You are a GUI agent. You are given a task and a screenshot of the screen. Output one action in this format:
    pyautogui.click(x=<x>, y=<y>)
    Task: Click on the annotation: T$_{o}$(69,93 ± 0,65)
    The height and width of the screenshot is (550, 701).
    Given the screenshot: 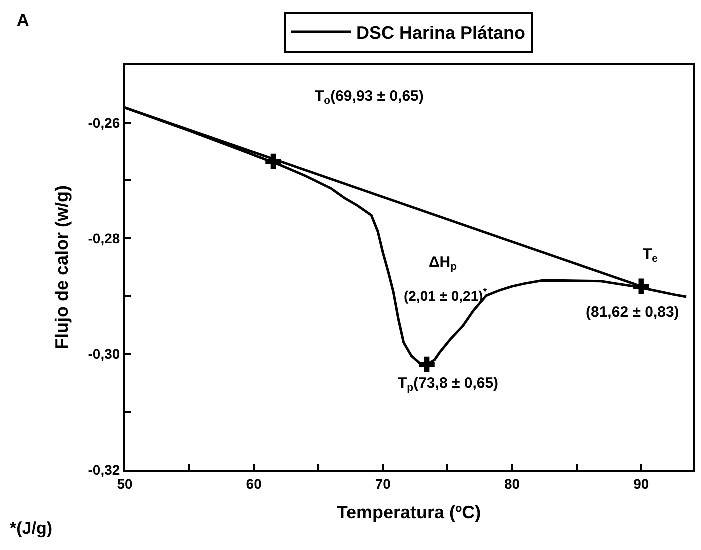 What is the action you would take?
    pyautogui.click(x=369, y=98)
    